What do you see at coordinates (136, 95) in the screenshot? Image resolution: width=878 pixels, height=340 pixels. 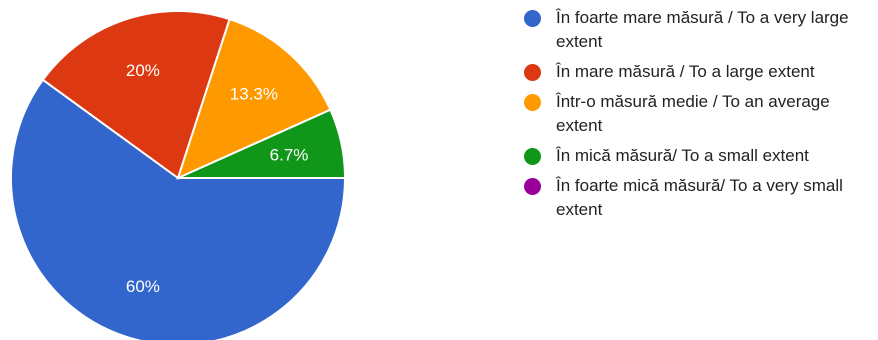 I see `pie-slice-large` at bounding box center [136, 95].